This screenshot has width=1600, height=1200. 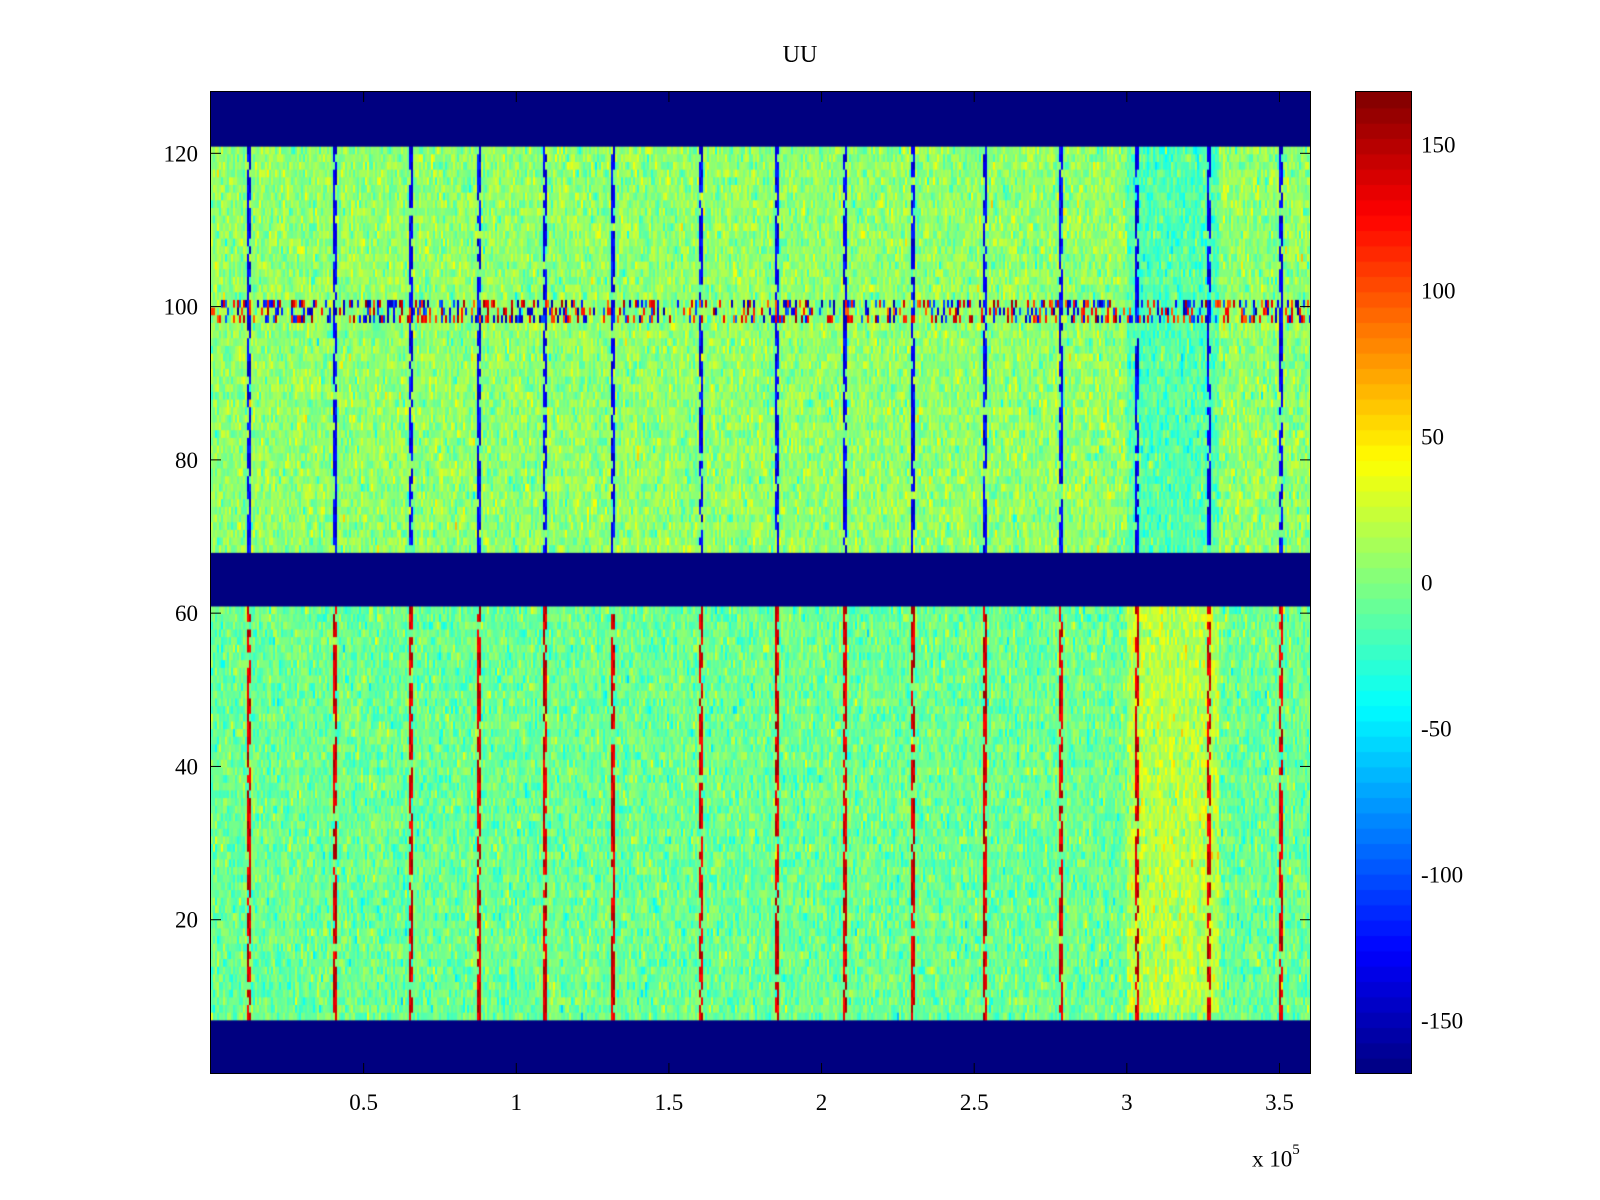 I want to click on x-tick-label-4: 2.5, so click(x=974, y=1102).